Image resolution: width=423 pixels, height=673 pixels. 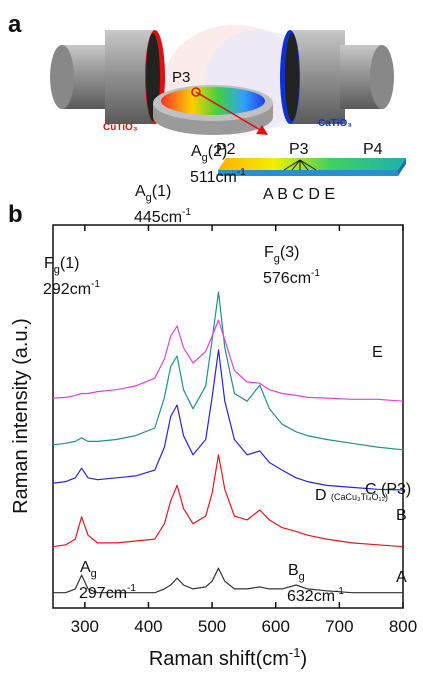 I want to click on target-label: CaTiO₃, so click(x=335, y=123).